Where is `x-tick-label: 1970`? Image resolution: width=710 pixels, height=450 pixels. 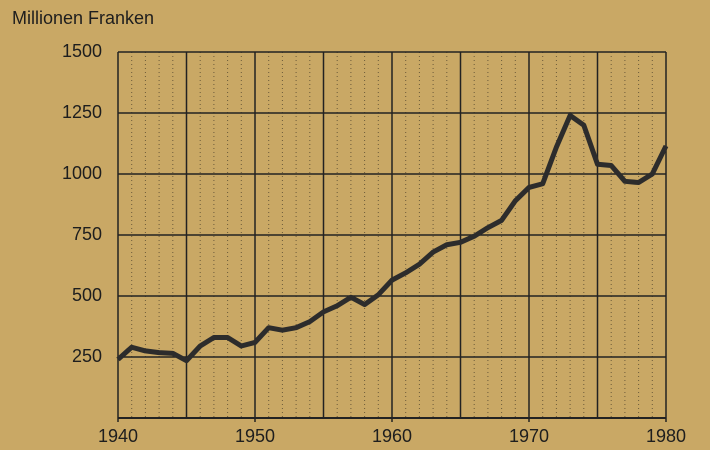
x-tick-label: 1970 is located at coordinates (529, 436).